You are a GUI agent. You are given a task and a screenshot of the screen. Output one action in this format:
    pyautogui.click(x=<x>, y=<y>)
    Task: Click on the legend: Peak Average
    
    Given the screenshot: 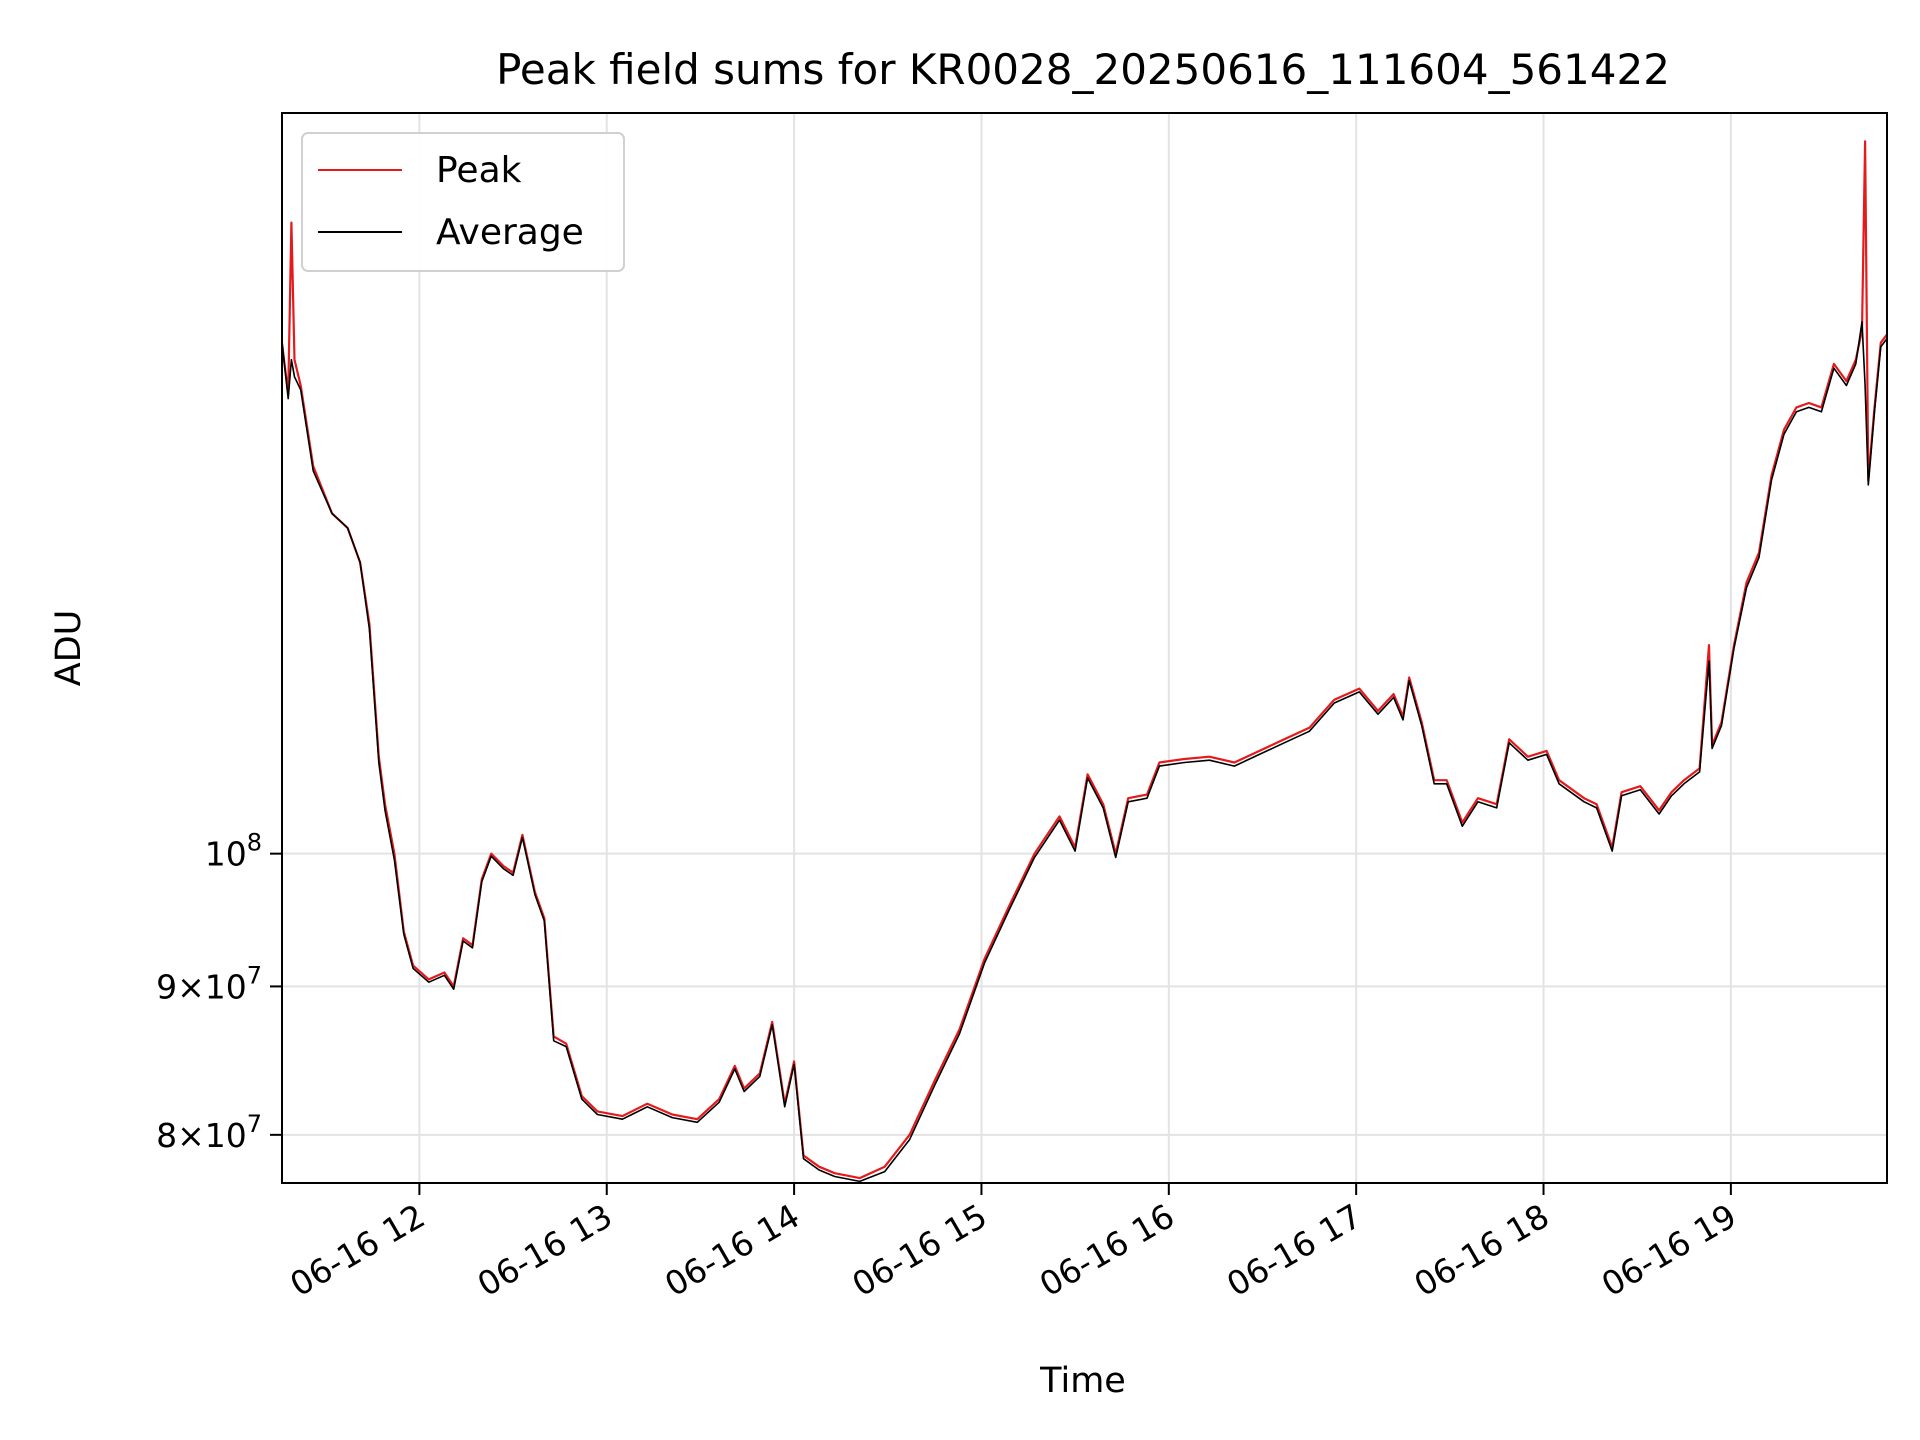 What is the action you would take?
    pyautogui.click(x=463, y=202)
    